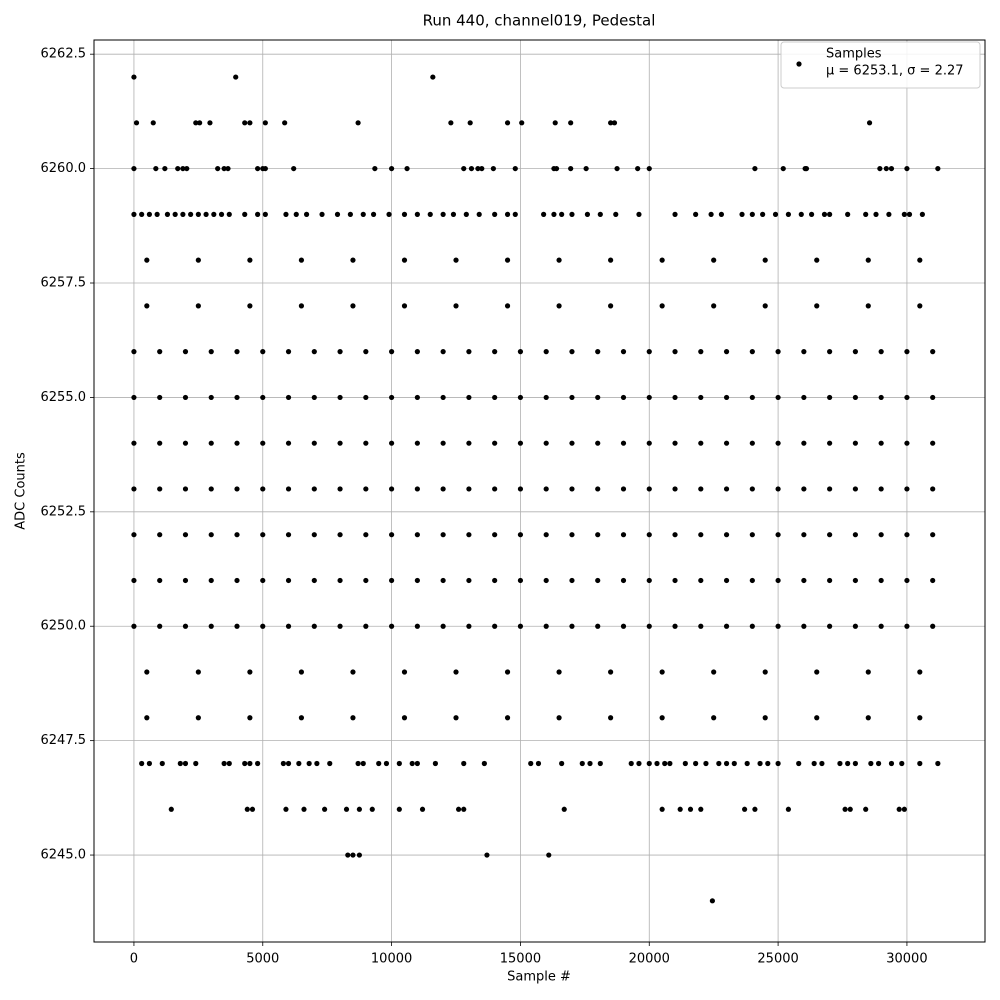  What do you see at coordinates (880, 65) in the screenshot?
I see `legend: Samples μ = 6253.1, σ = 2.27` at bounding box center [880, 65].